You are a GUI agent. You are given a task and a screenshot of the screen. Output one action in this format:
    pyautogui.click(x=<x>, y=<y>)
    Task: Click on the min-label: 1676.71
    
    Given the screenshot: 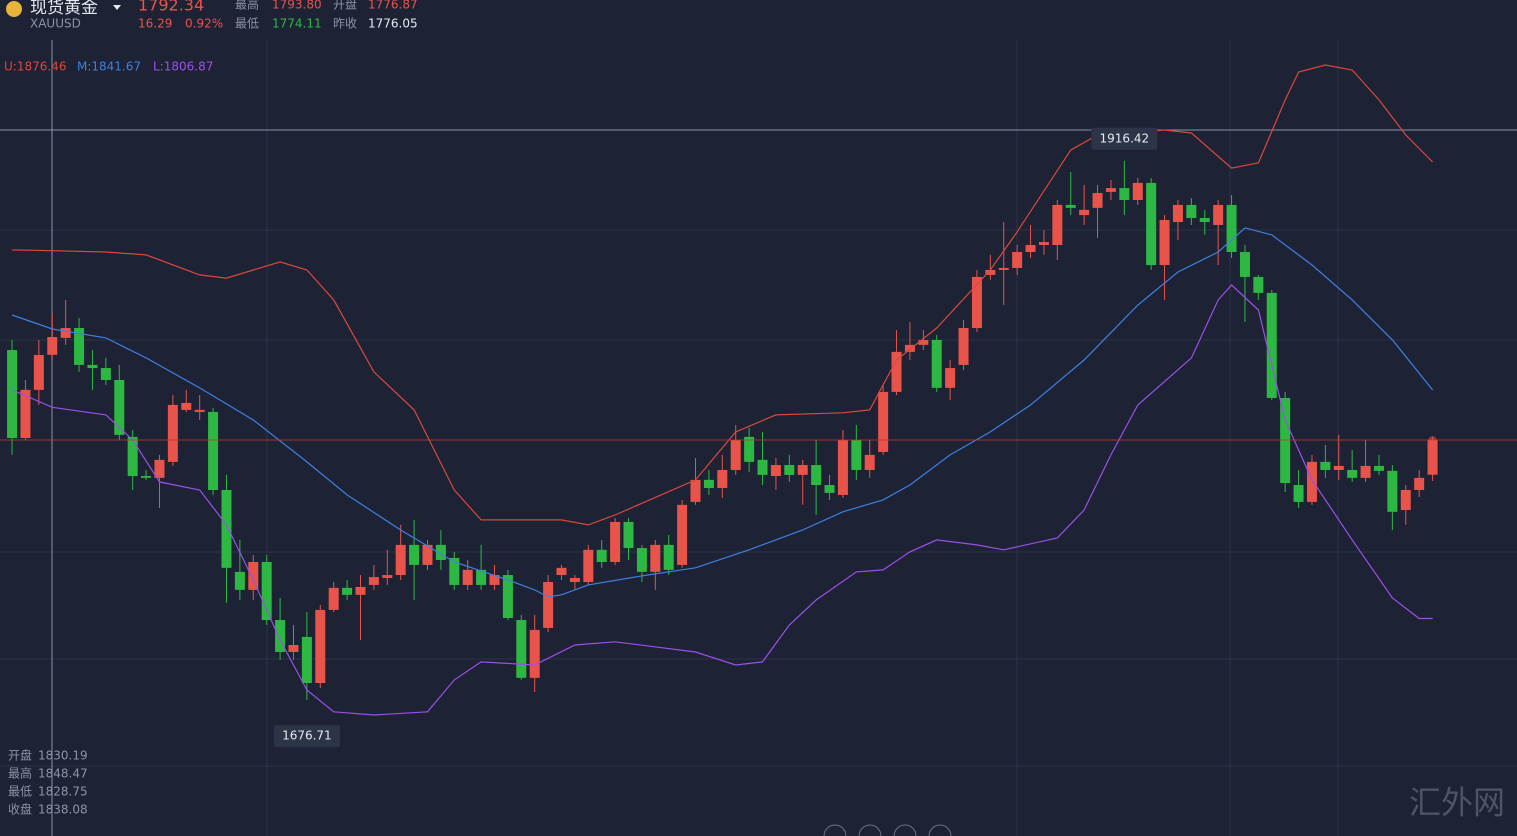 What is the action you would take?
    pyautogui.click(x=306, y=736)
    